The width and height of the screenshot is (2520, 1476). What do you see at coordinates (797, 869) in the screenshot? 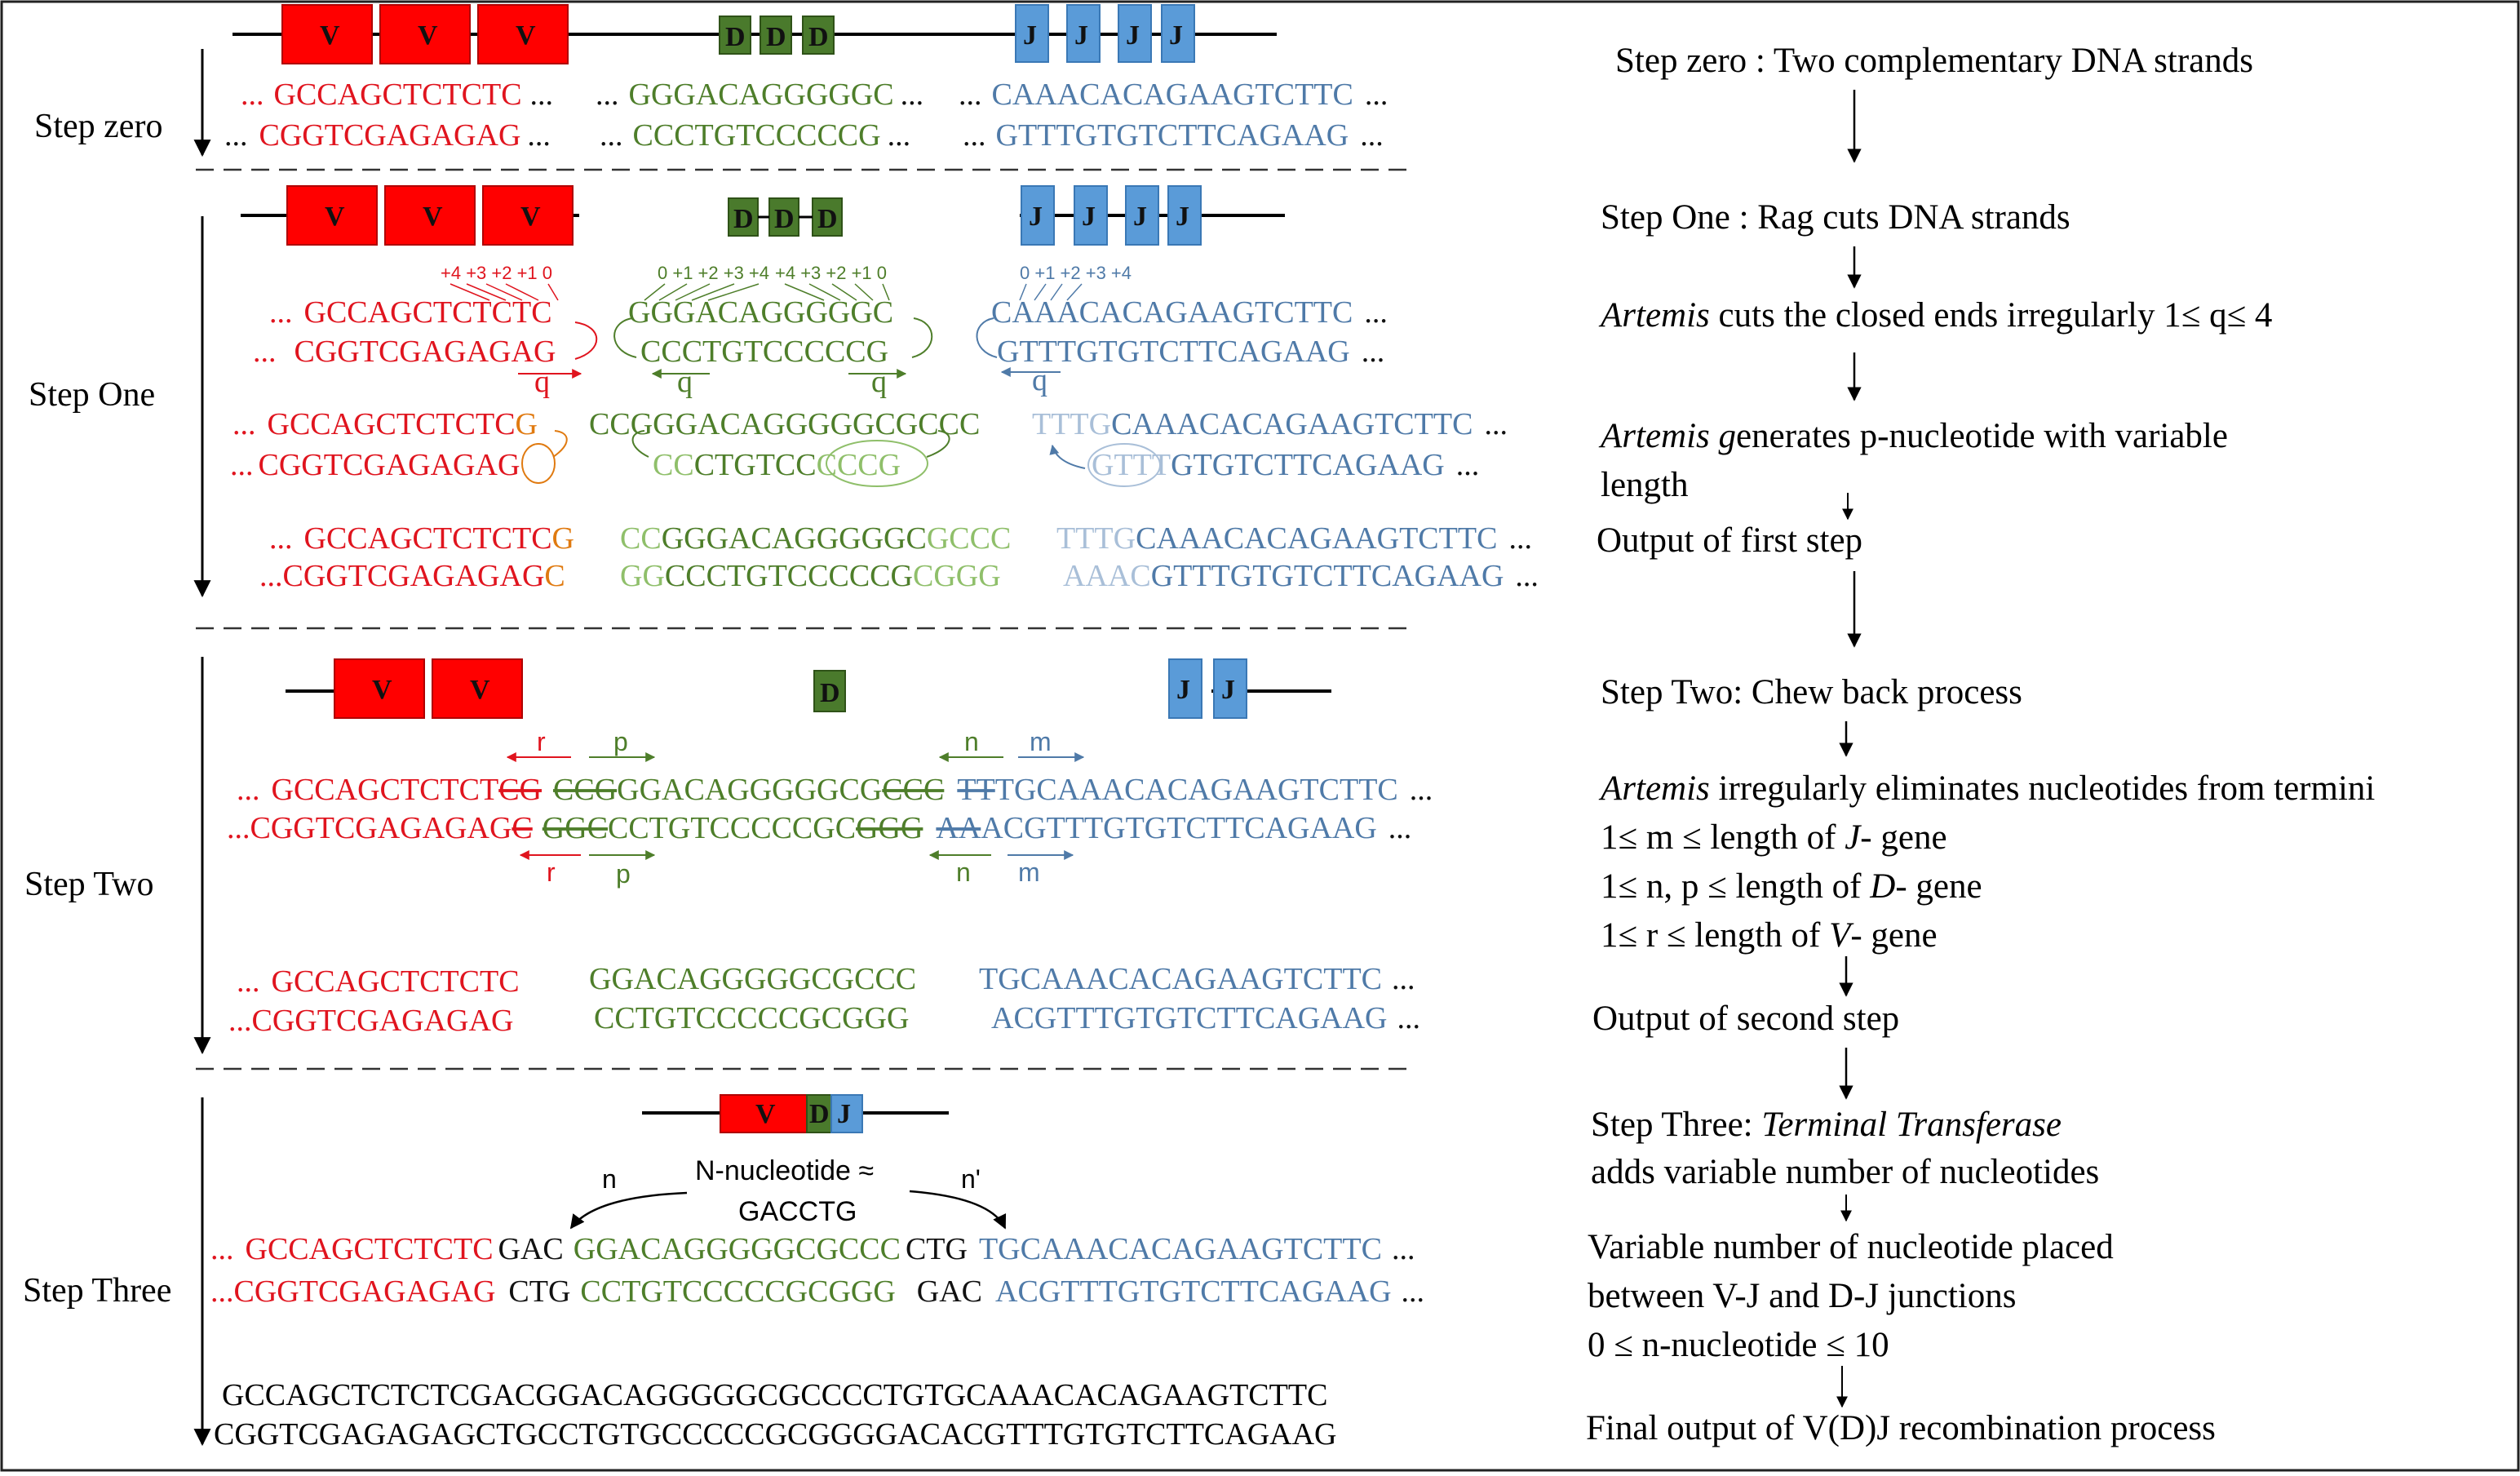
I see `chew-back-arrows-bottom: r p n m` at bounding box center [797, 869].